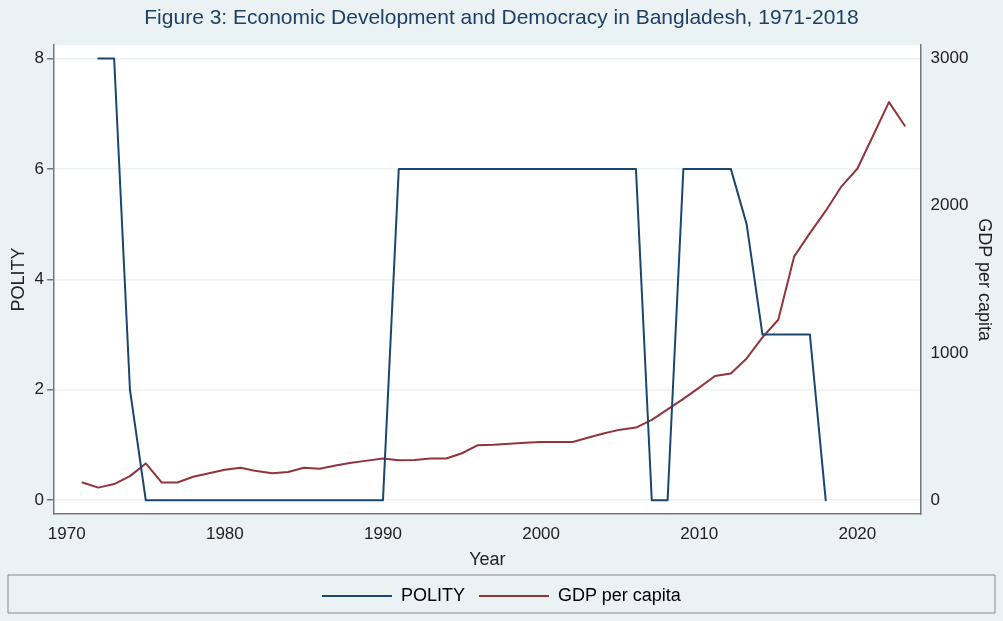 The width and height of the screenshot is (1003, 621). What do you see at coordinates (432, 594) in the screenshot?
I see `legend-label: POLITY` at bounding box center [432, 594].